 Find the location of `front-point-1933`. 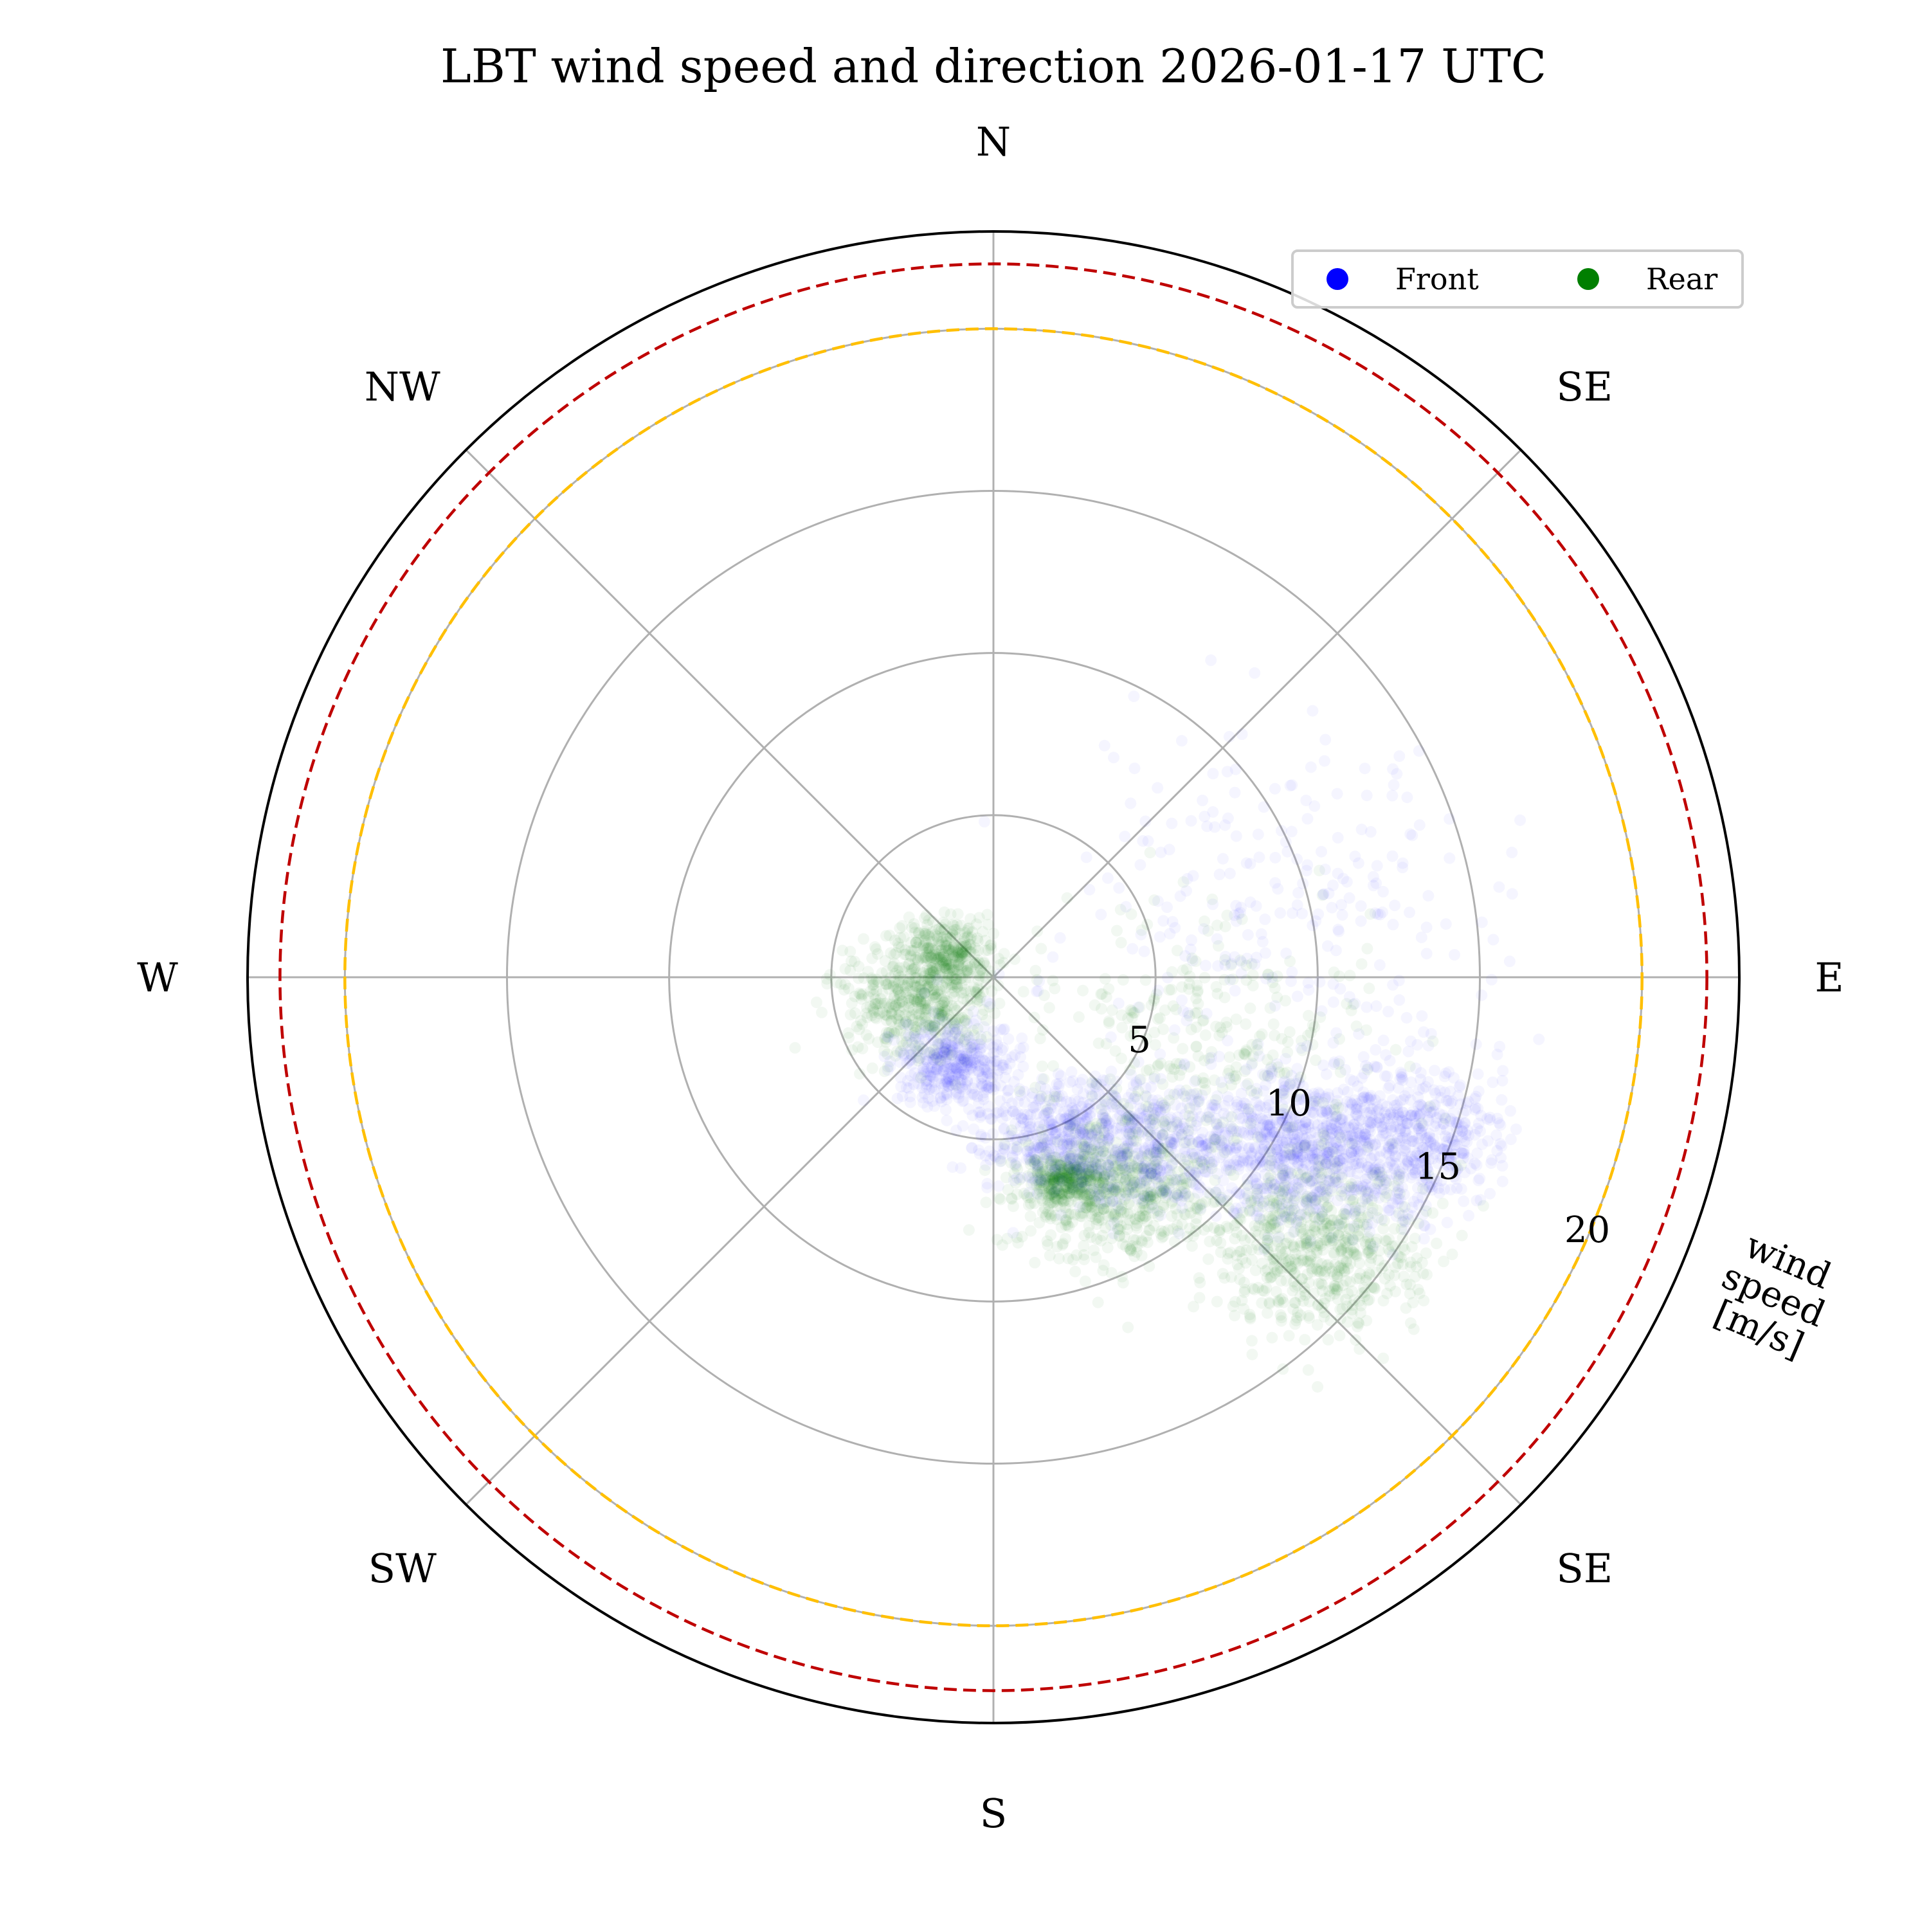

front-point-1933 is located at coordinates (1029, 1177).